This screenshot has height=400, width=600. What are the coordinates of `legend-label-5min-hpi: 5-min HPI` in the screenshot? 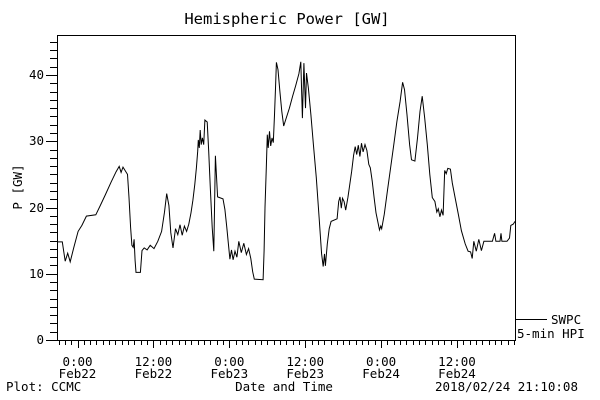 It's located at (551, 333).